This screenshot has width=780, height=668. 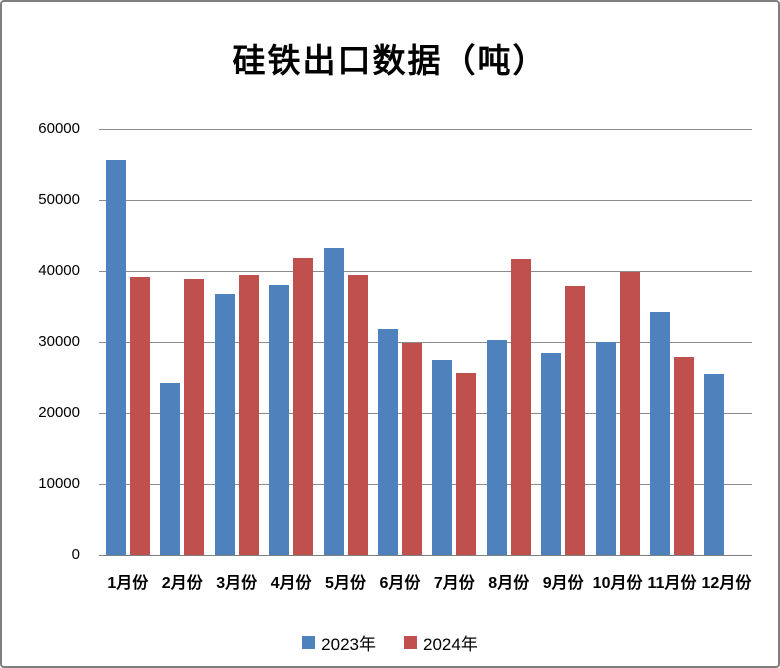 I want to click on bar-2023年-4月份, so click(x=279, y=419).